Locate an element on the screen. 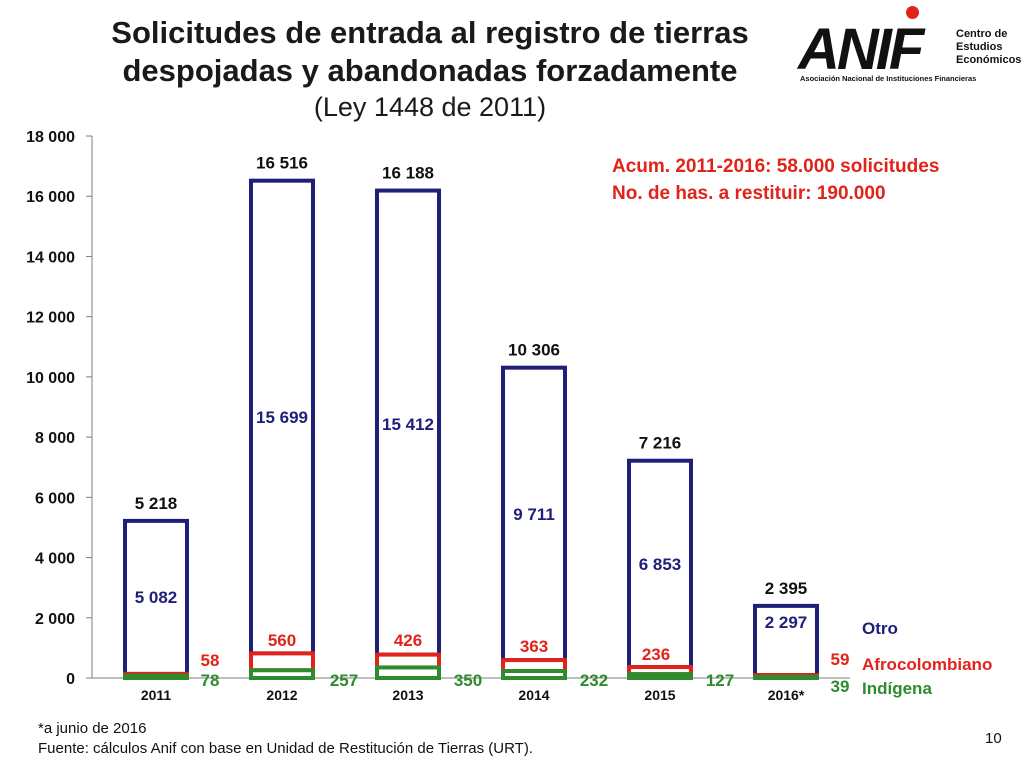 This screenshot has height=768, width=1024. y-tick-label: 18 000 is located at coordinates (50, 137).